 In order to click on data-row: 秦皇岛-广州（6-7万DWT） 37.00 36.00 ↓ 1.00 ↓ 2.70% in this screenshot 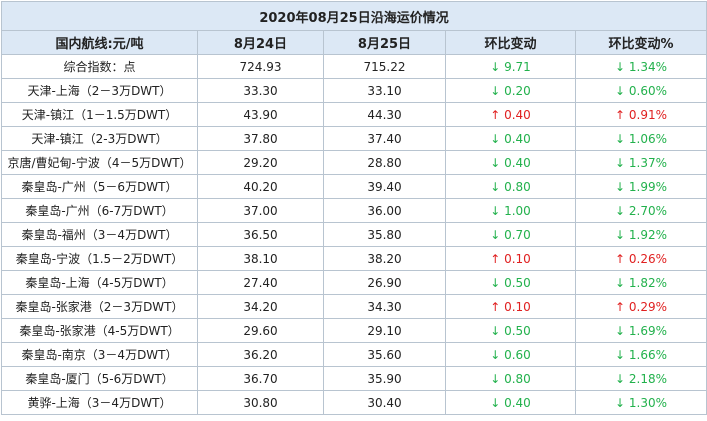, I will do `click(354, 210)`.